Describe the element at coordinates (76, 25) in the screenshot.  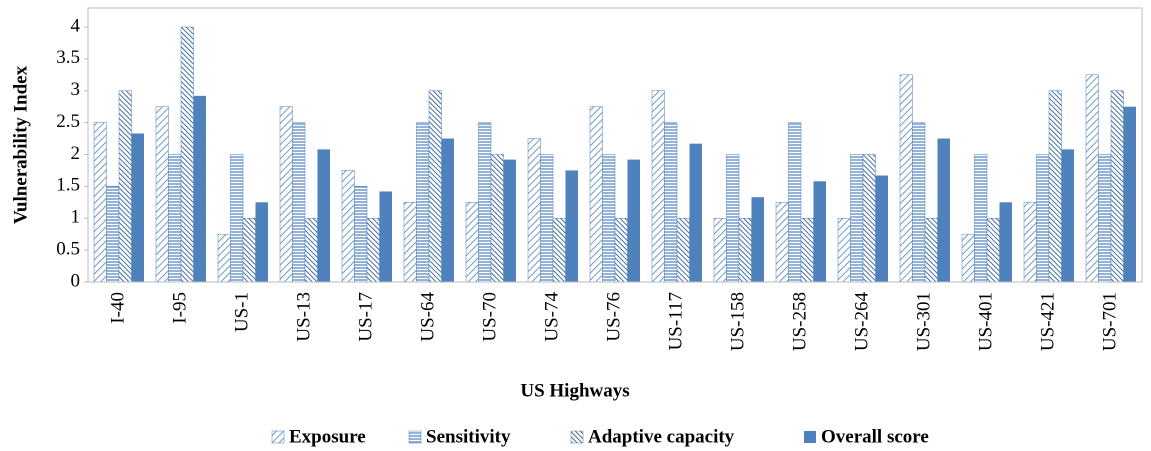
I see `y-tick-label: 4` at that location.